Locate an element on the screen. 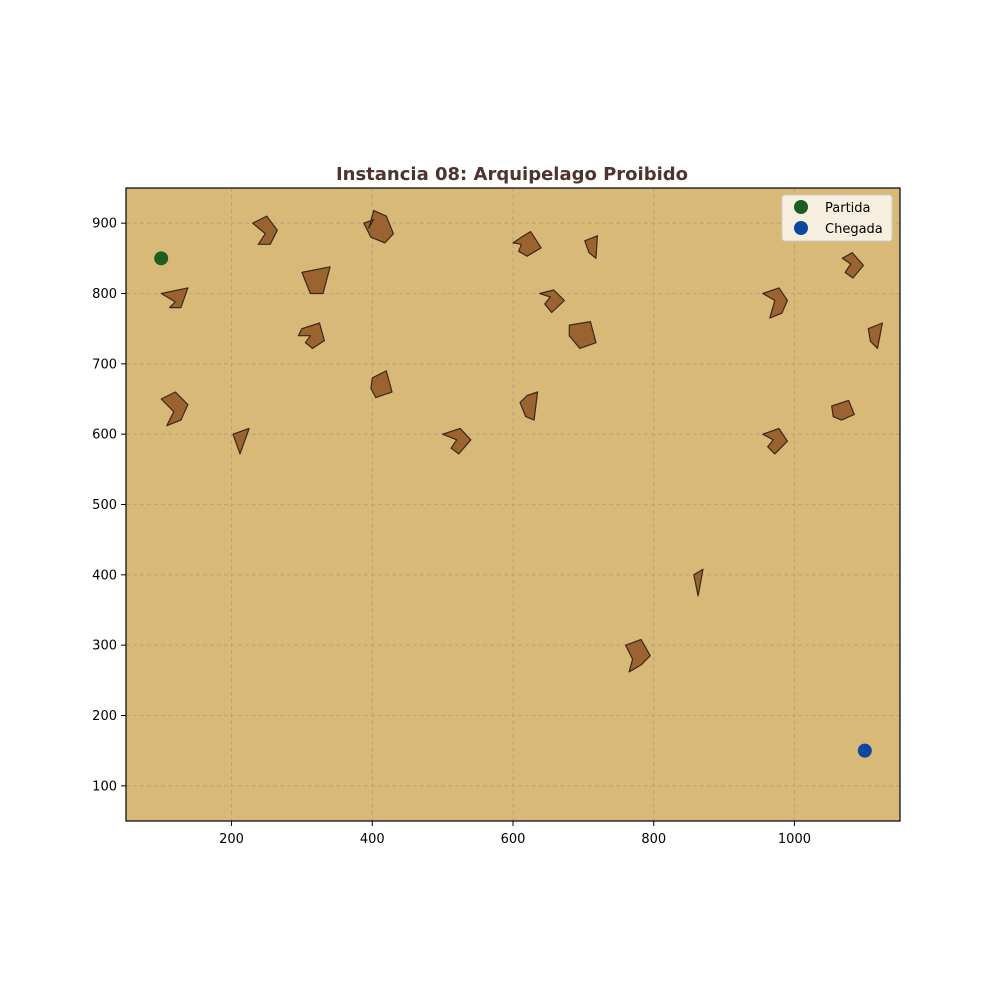 The image size is (1000, 1000). legend-marker-start is located at coordinates (801, 207).